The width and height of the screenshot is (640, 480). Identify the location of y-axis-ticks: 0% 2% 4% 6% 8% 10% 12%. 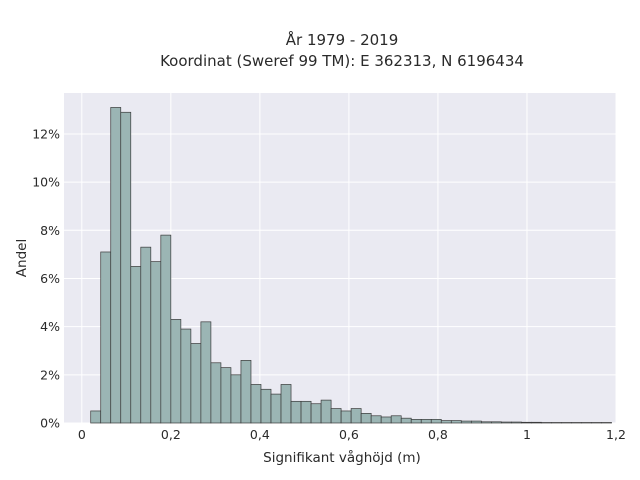
(46, 278).